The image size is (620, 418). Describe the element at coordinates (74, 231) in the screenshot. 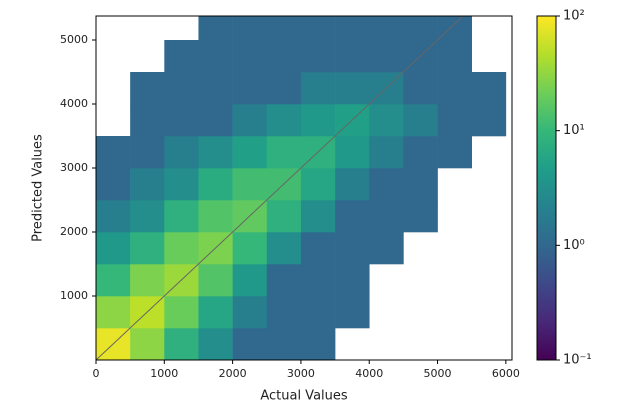

I see `y-tick-label: 2000` at that location.